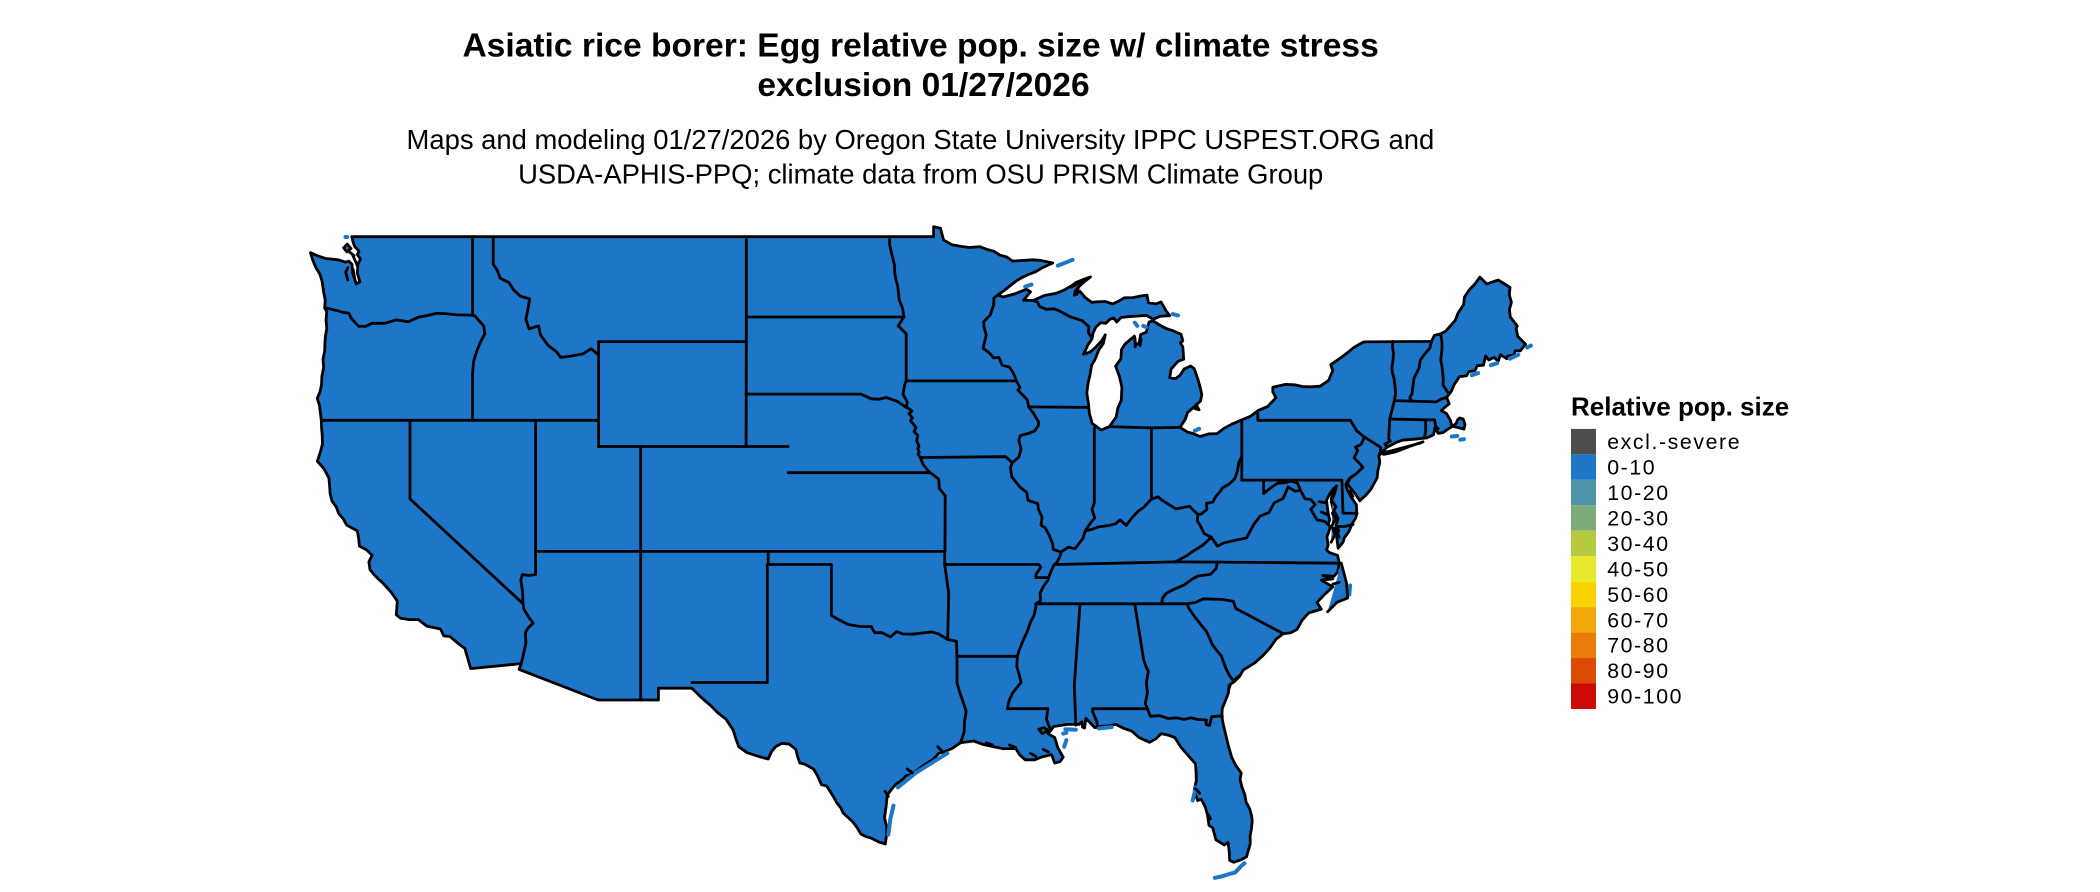 This screenshot has width=2100, height=892. Describe the element at coordinates (1638, 544) in the screenshot. I see `svg-text: 30-40` at that location.